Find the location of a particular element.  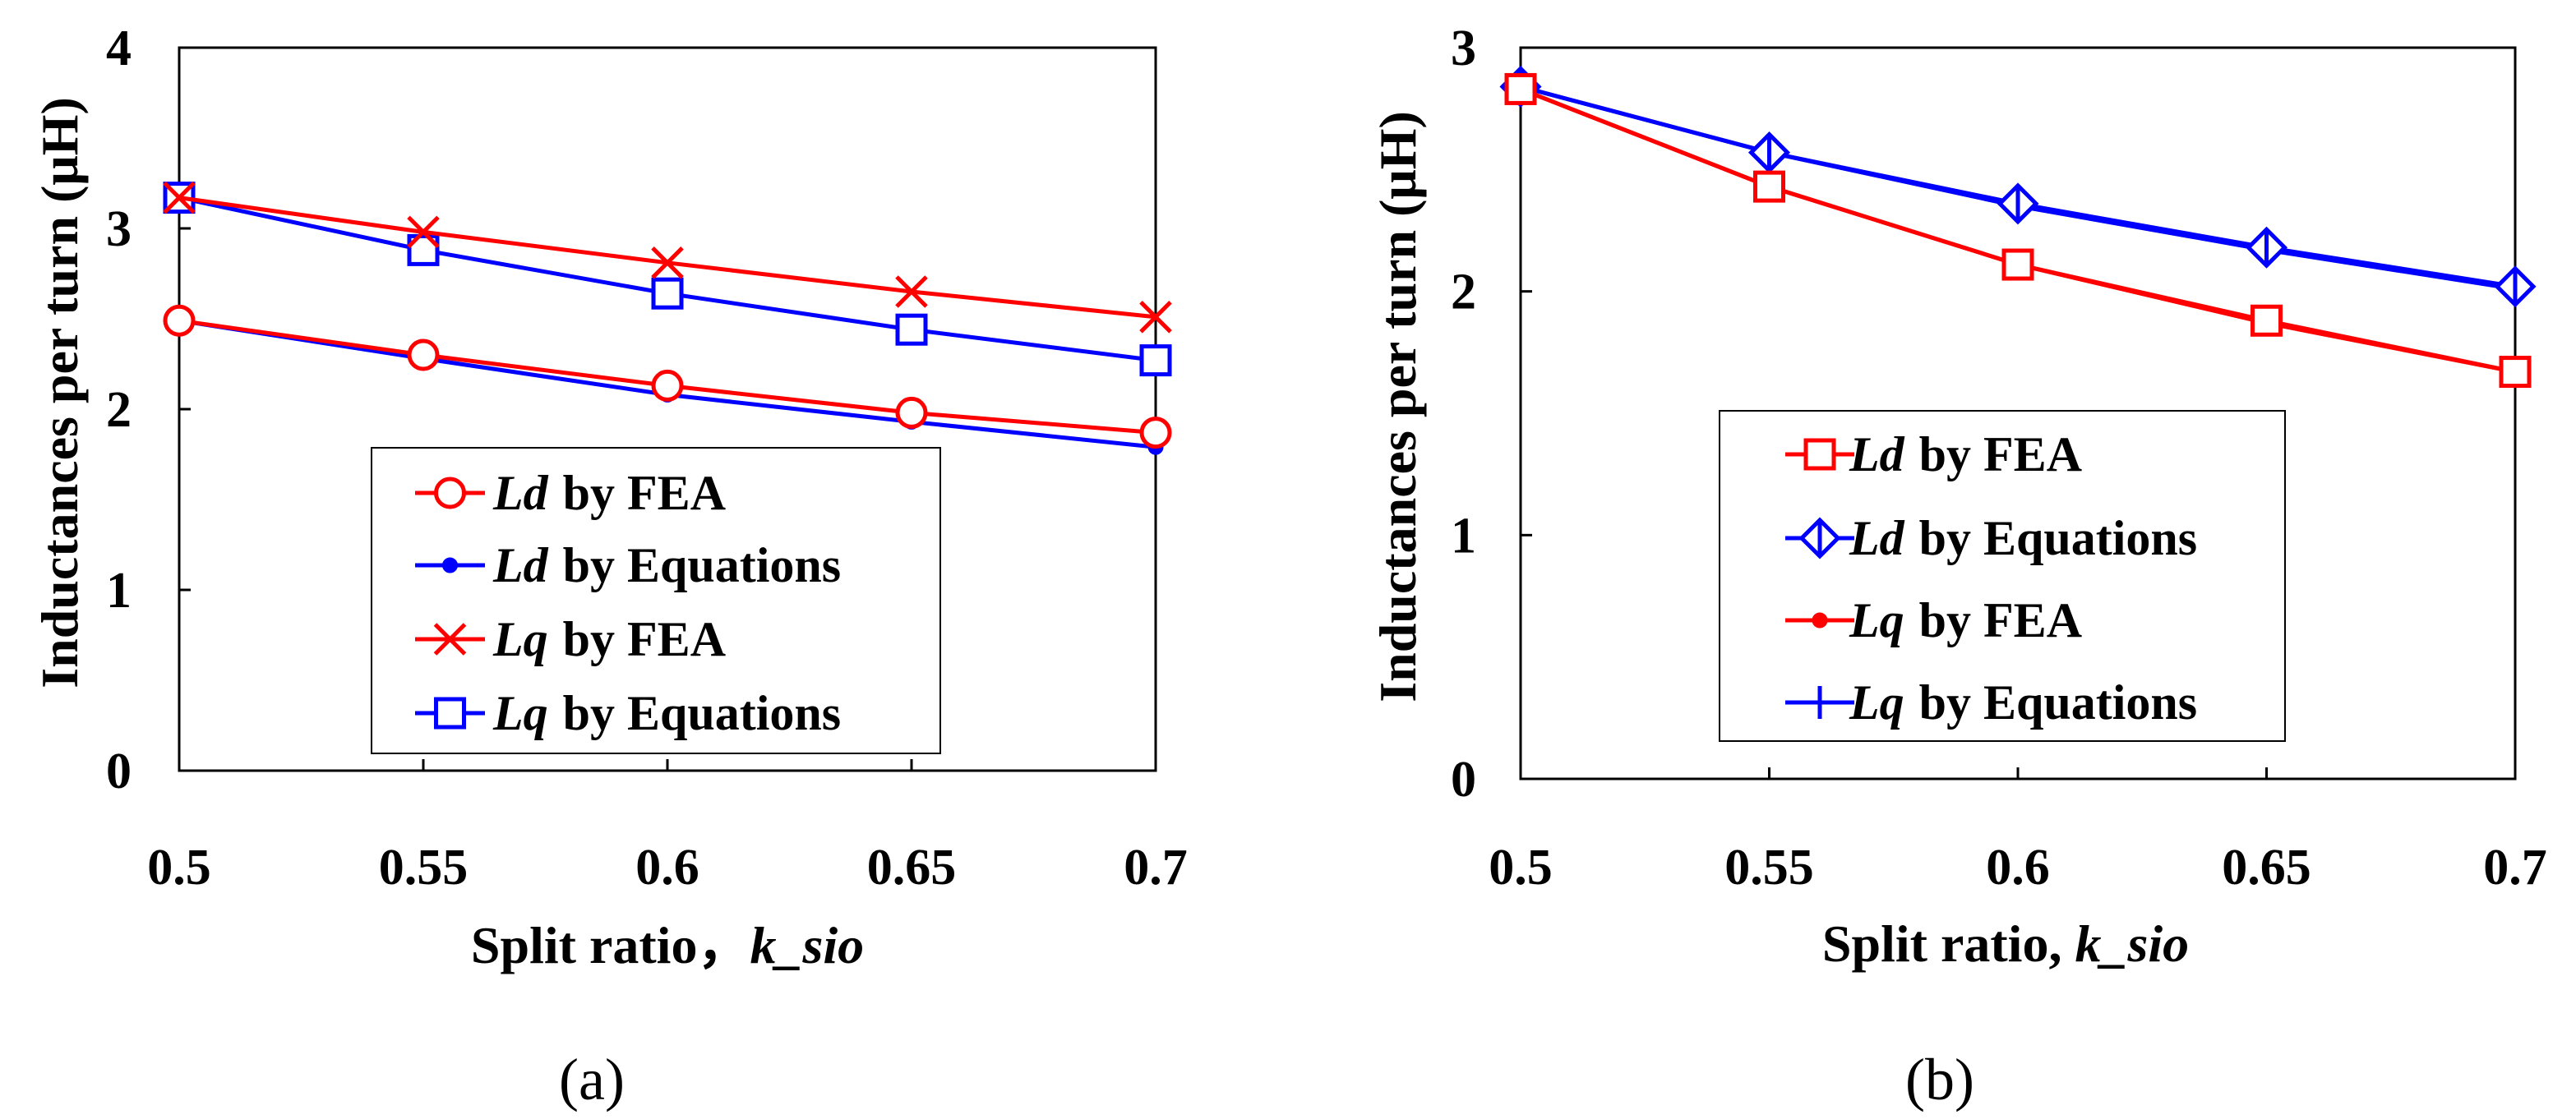

panel-label: (b) is located at coordinates (1939, 1079).